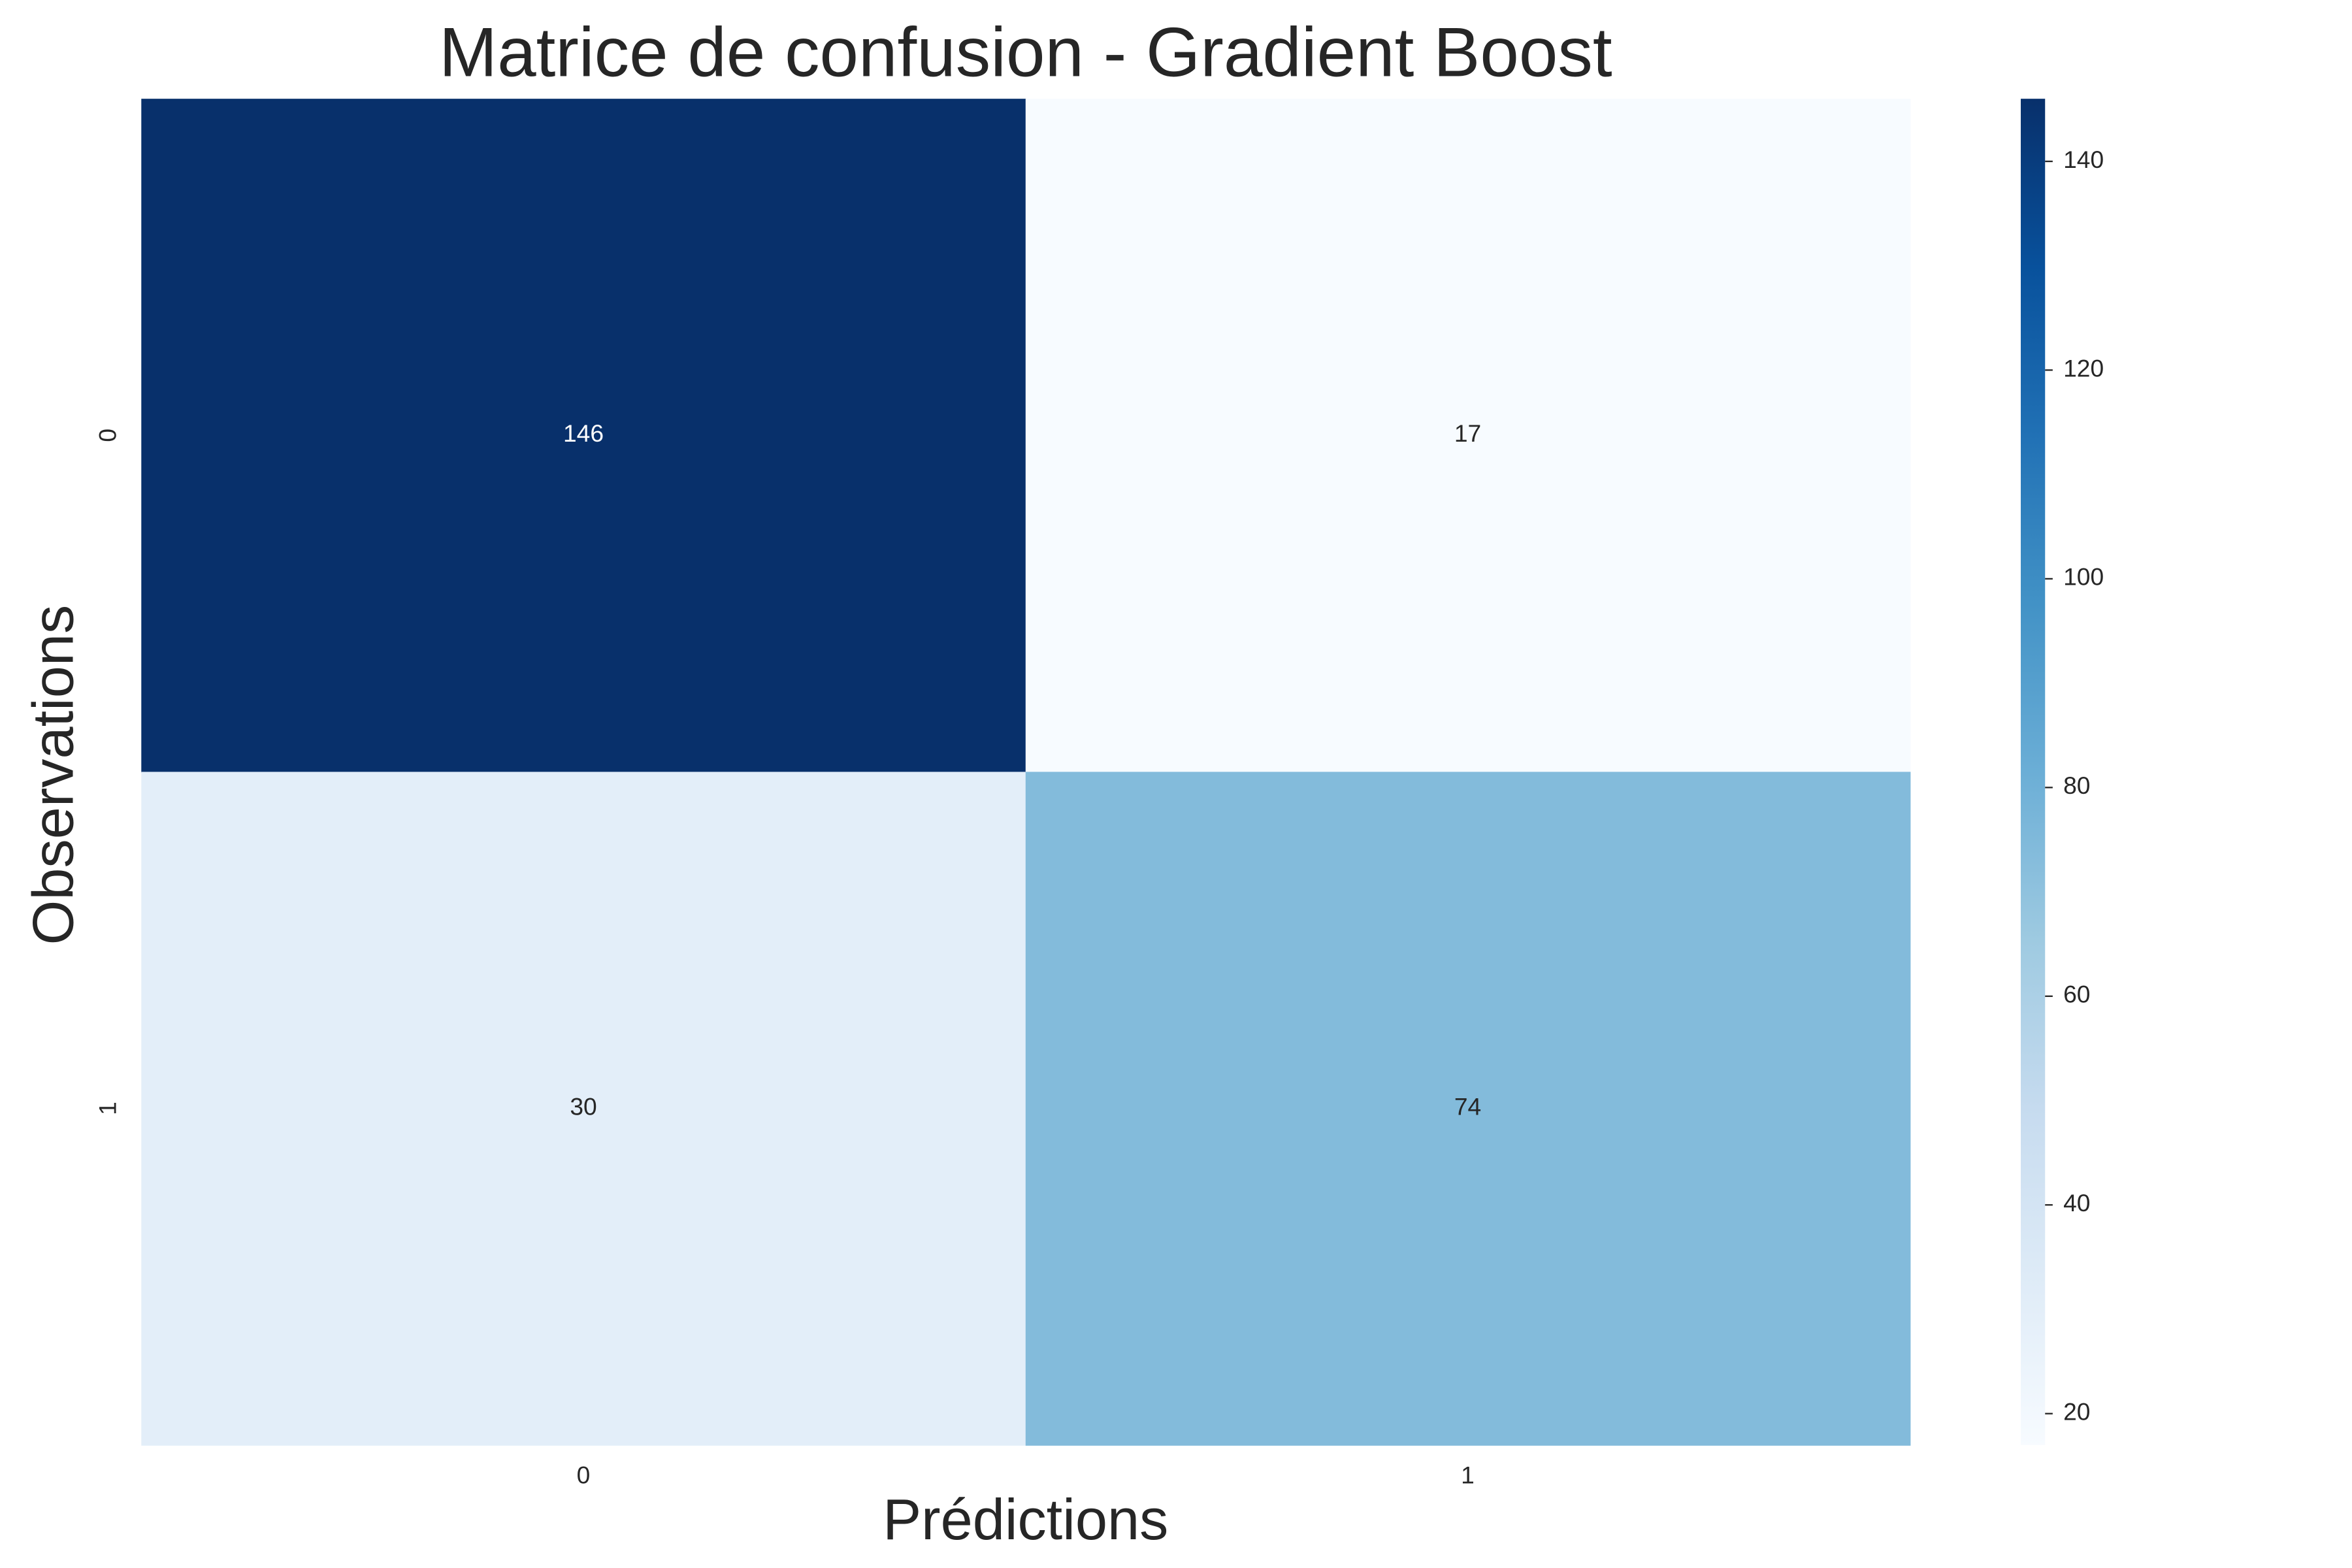  I want to click on x-axis-label: Prédictions, so click(1025, 1519).